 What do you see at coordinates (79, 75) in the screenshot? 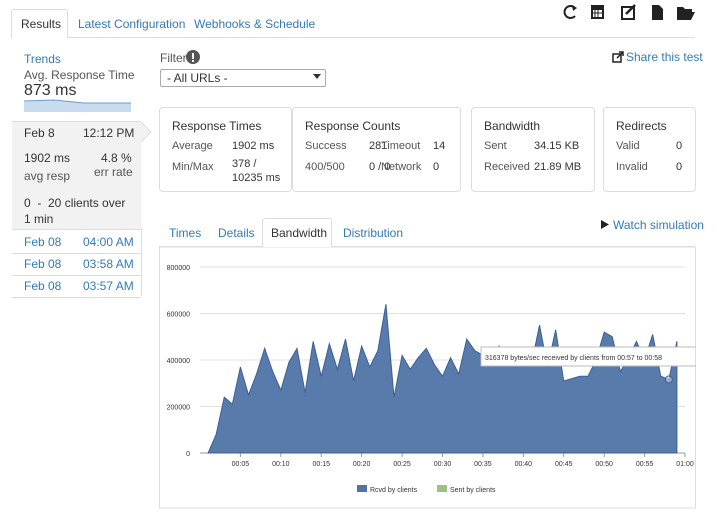
I see `metric-label: Avg. Response Time` at bounding box center [79, 75].